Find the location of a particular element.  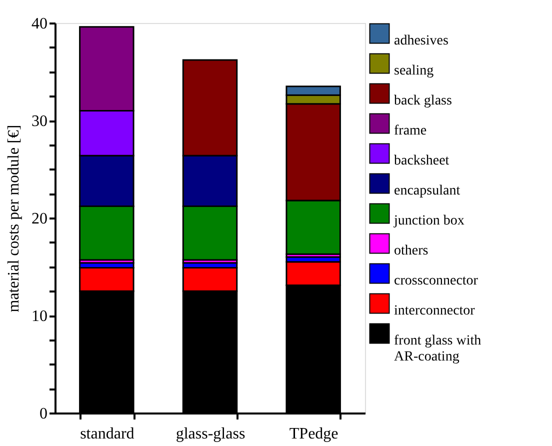

legend-label: frame is located at coordinates (410, 131).